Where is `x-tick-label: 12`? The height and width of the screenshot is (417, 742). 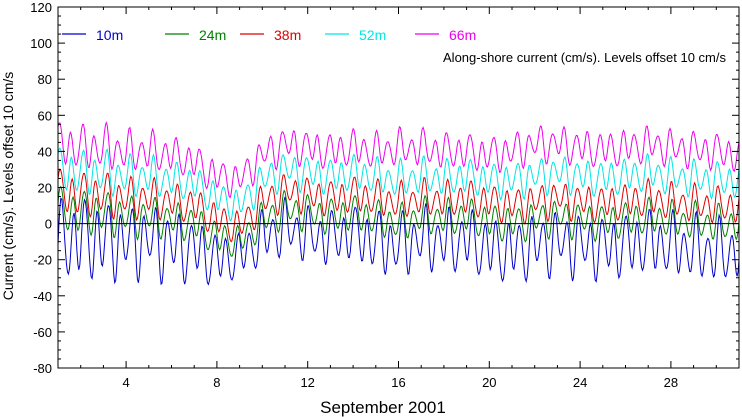 x-tick-label: 12 is located at coordinates (307, 382).